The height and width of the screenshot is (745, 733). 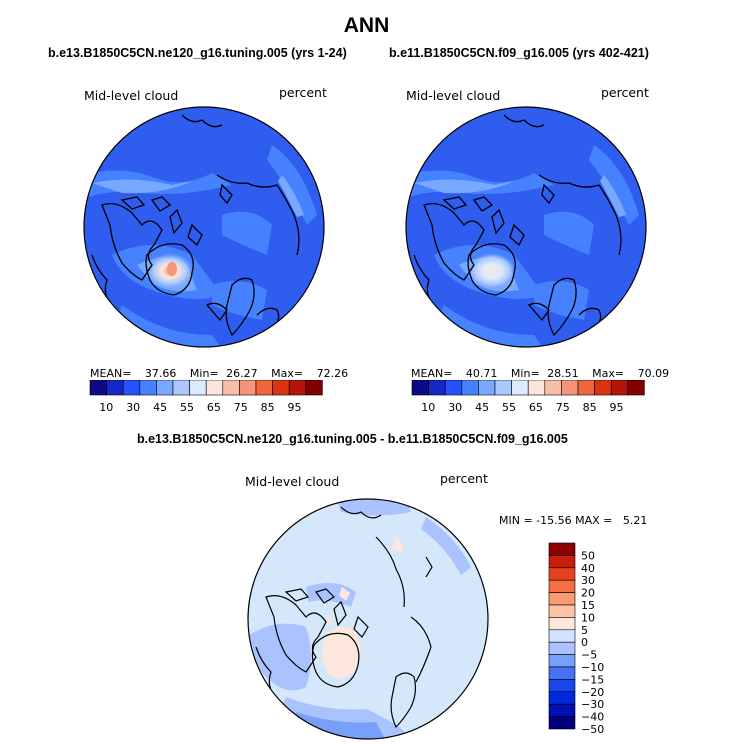 I want to click on panel-2-max-value: 70.09, so click(x=653, y=373).